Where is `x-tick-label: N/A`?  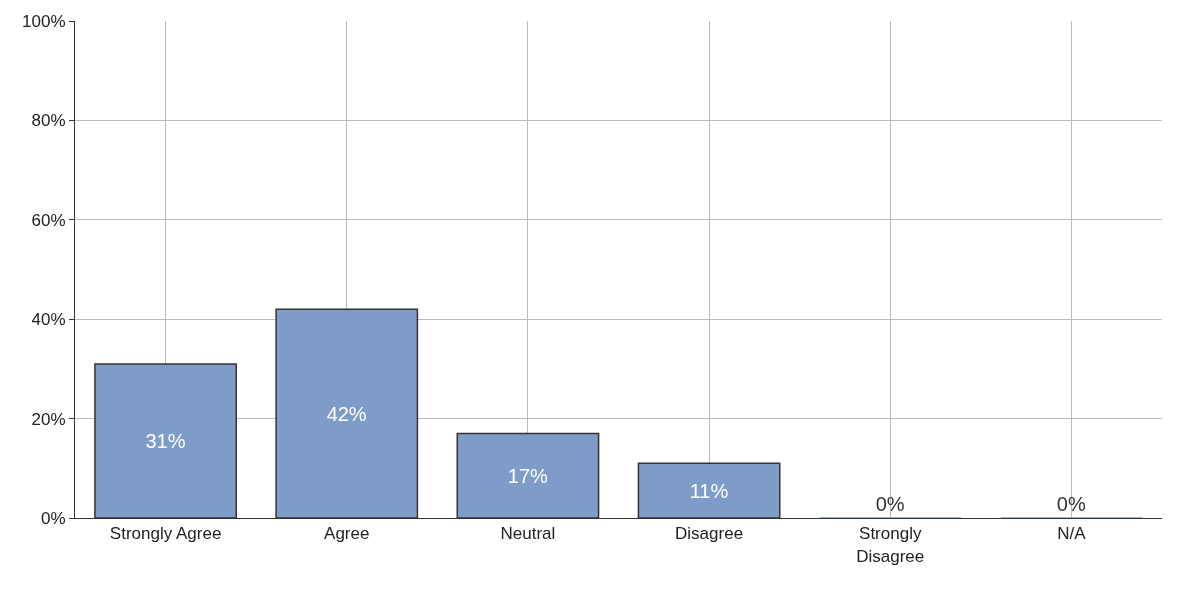 x-tick-label: N/A is located at coordinates (1072, 534).